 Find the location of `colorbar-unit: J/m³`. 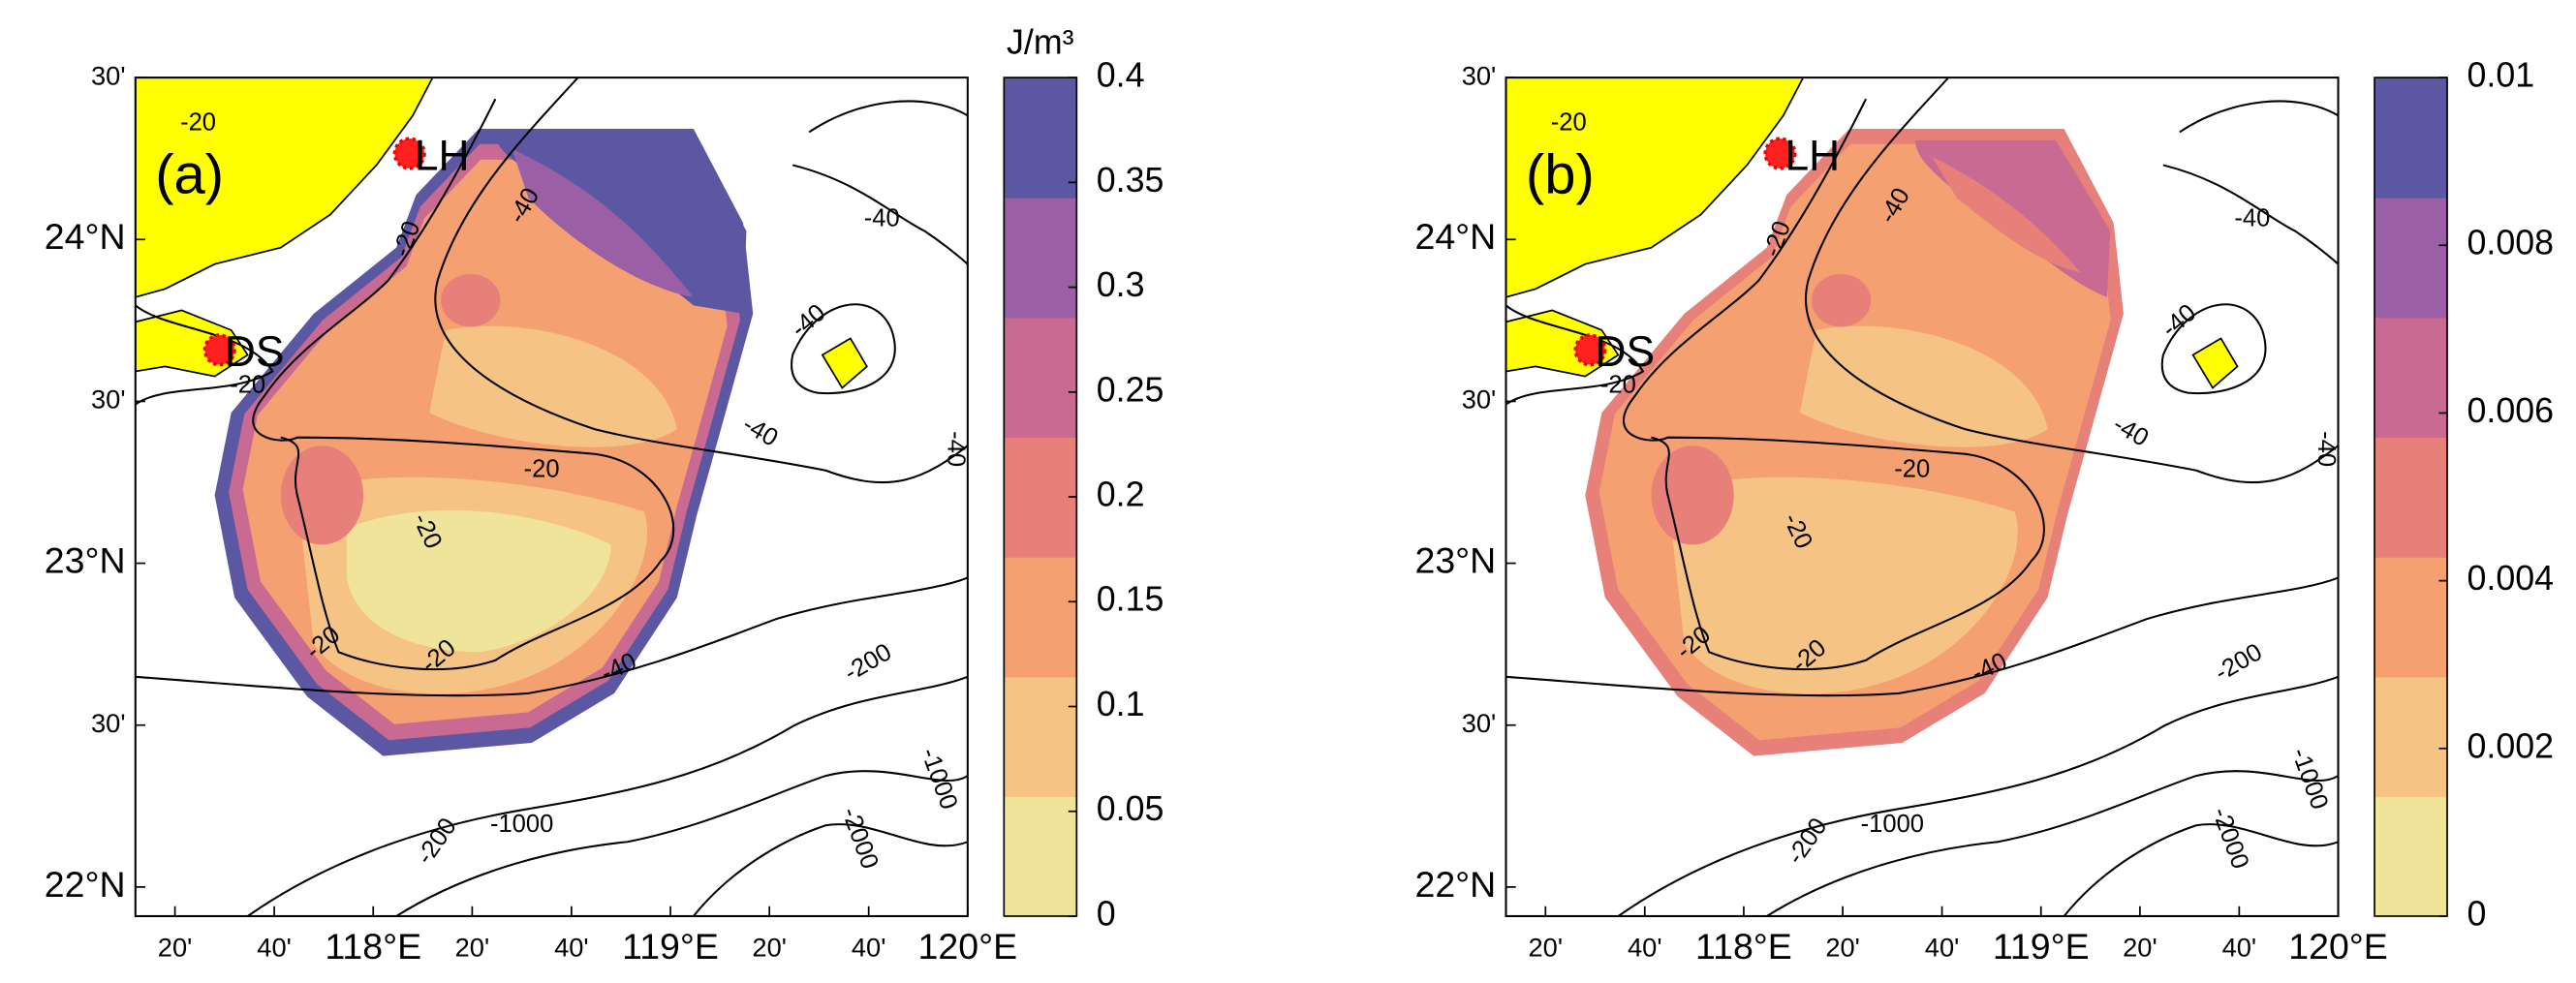

colorbar-unit: J/m³ is located at coordinates (1040, 41).